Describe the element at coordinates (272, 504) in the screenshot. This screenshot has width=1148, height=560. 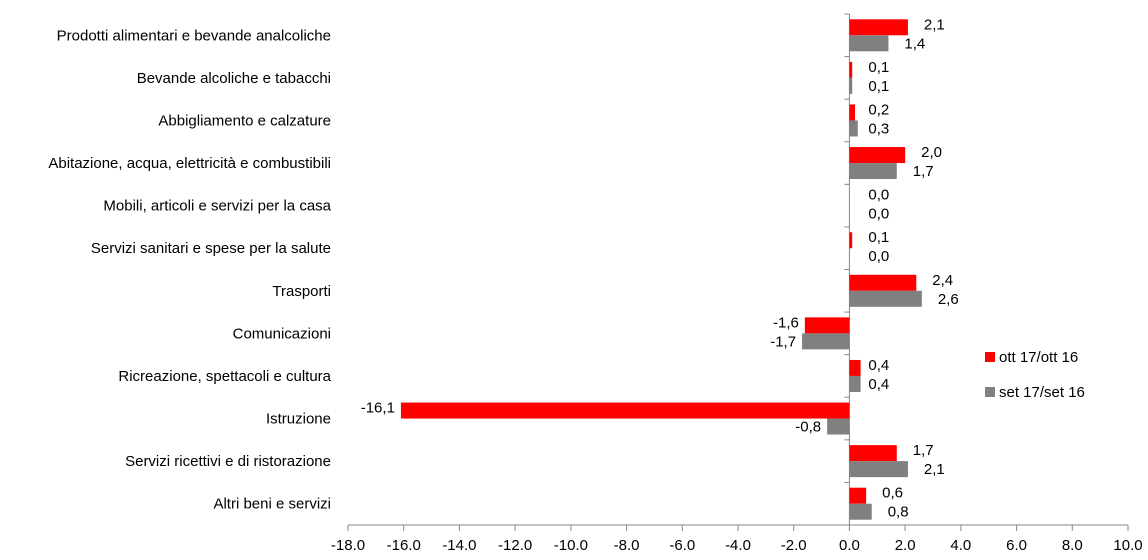
I see `category-label: Altri beni e servizi` at that location.